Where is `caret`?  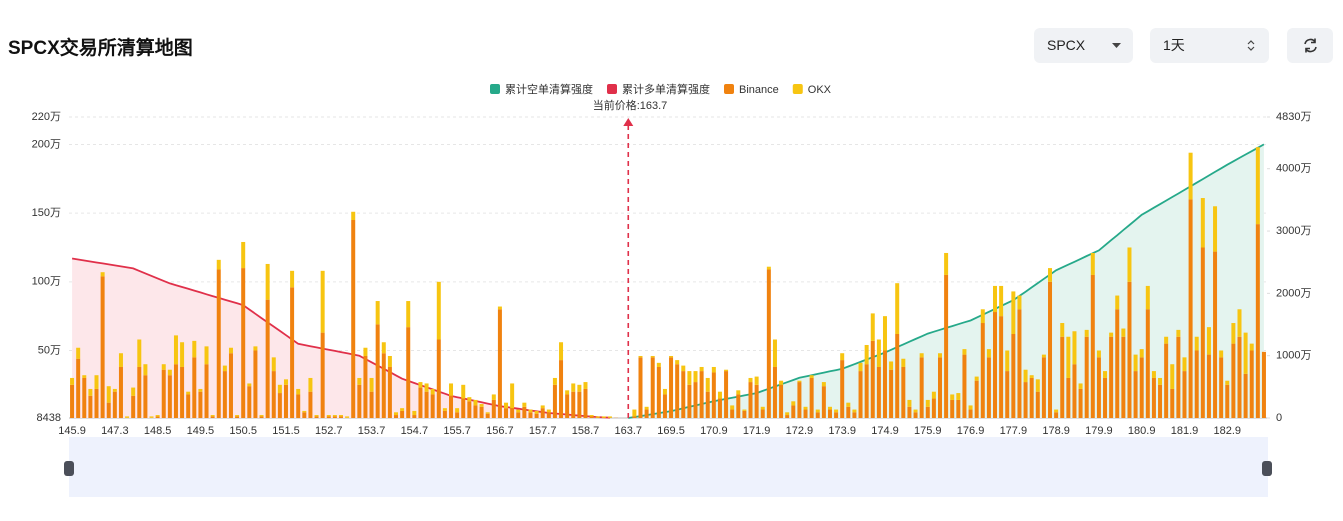
caret is located at coordinates (1116, 45).